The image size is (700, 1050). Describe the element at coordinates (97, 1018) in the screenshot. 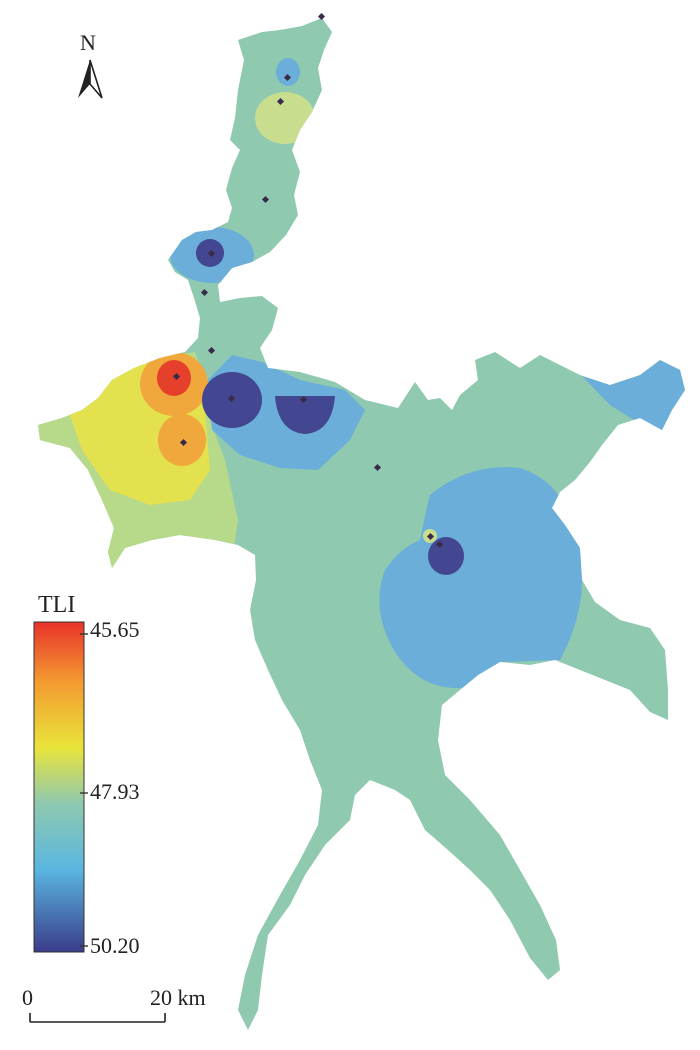

I see `scale-bar` at that location.